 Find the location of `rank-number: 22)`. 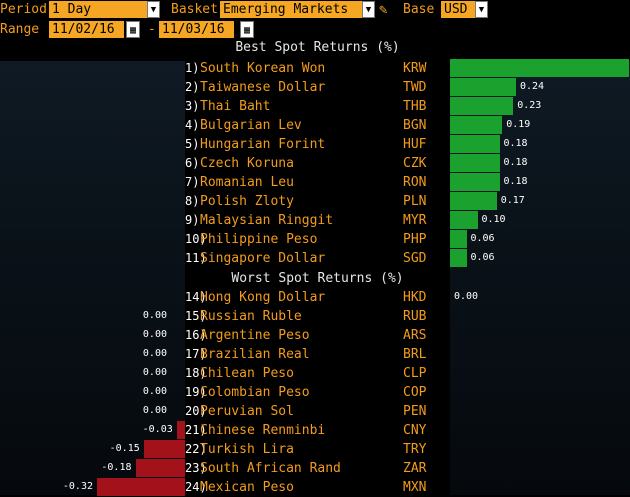

rank-number: 22) is located at coordinates (196, 449).